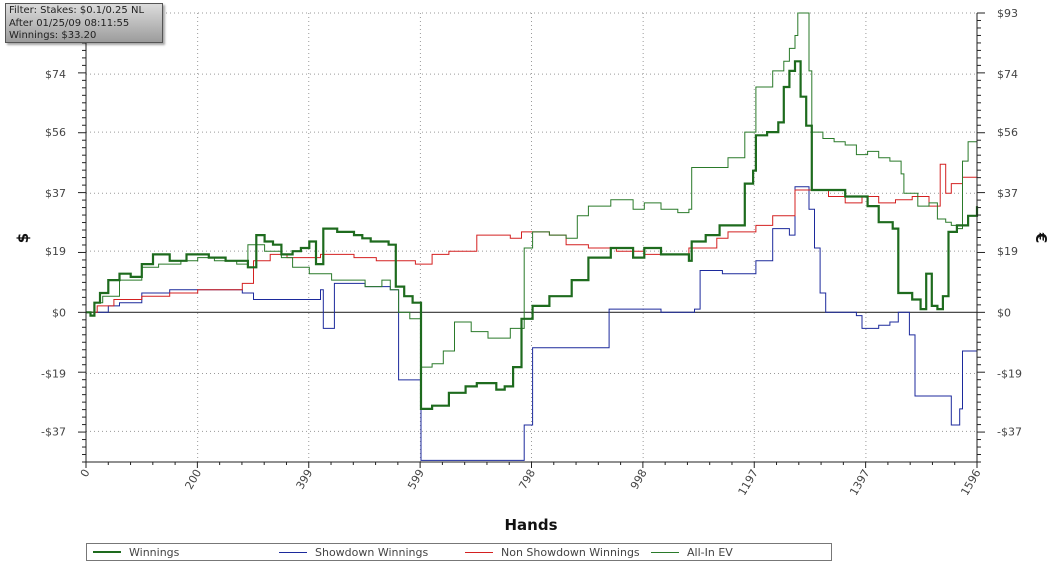 Image resolution: width=1051 pixels, height=579 pixels. Describe the element at coordinates (85, 473) in the screenshot. I see `x-tick-label: 0` at that location.